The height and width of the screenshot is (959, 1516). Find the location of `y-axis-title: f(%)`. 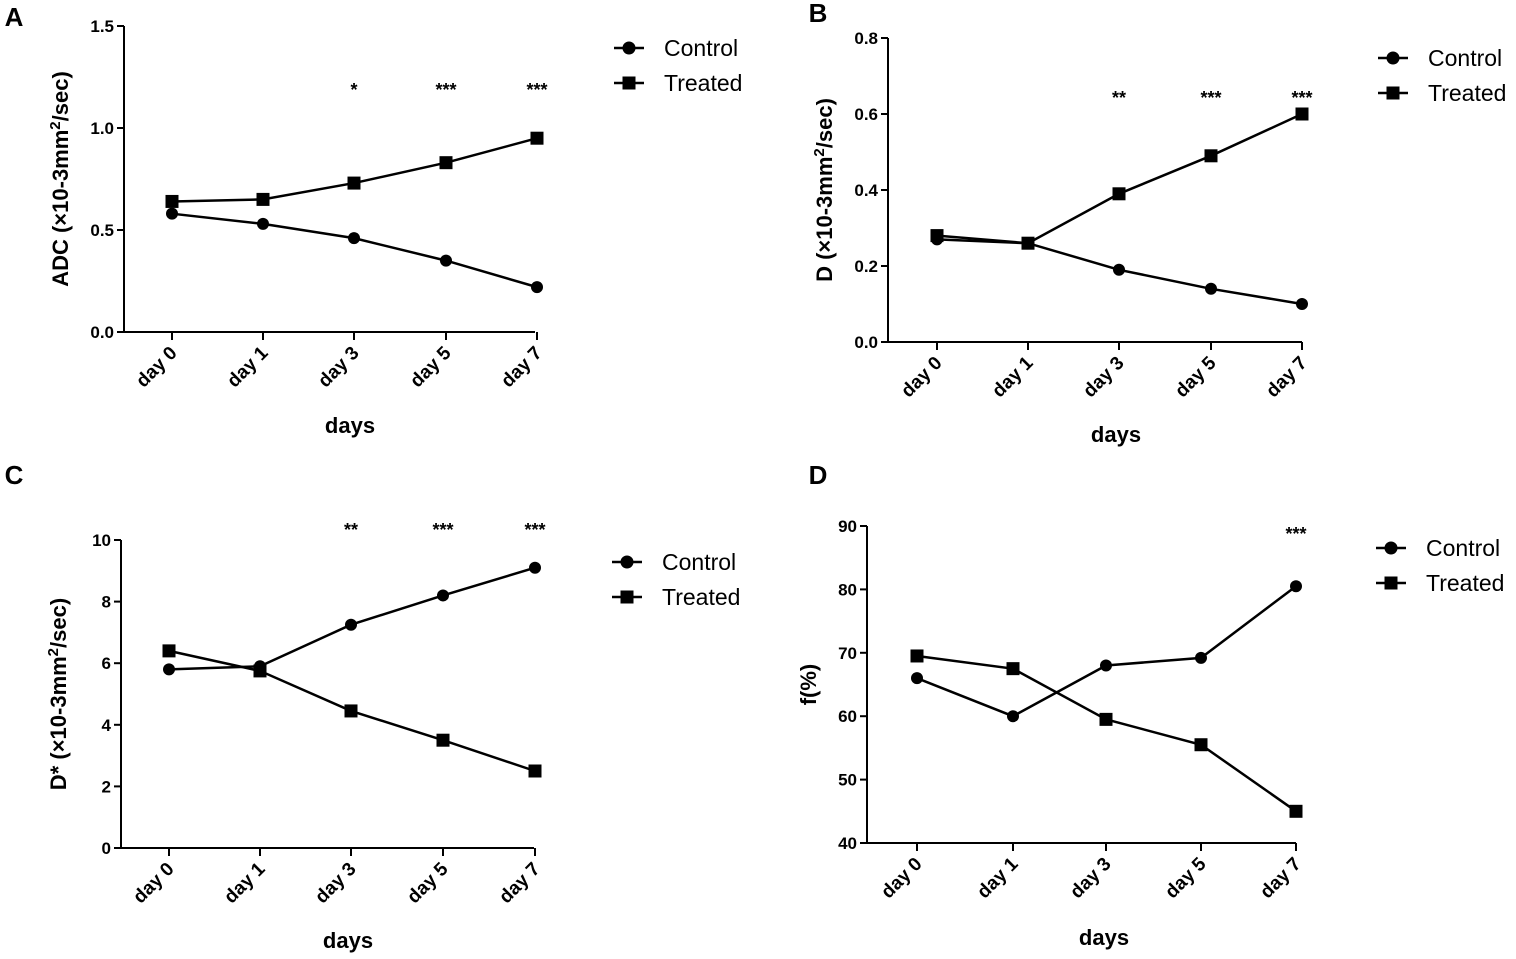

y-axis-title: f(%) is located at coordinates (808, 685).